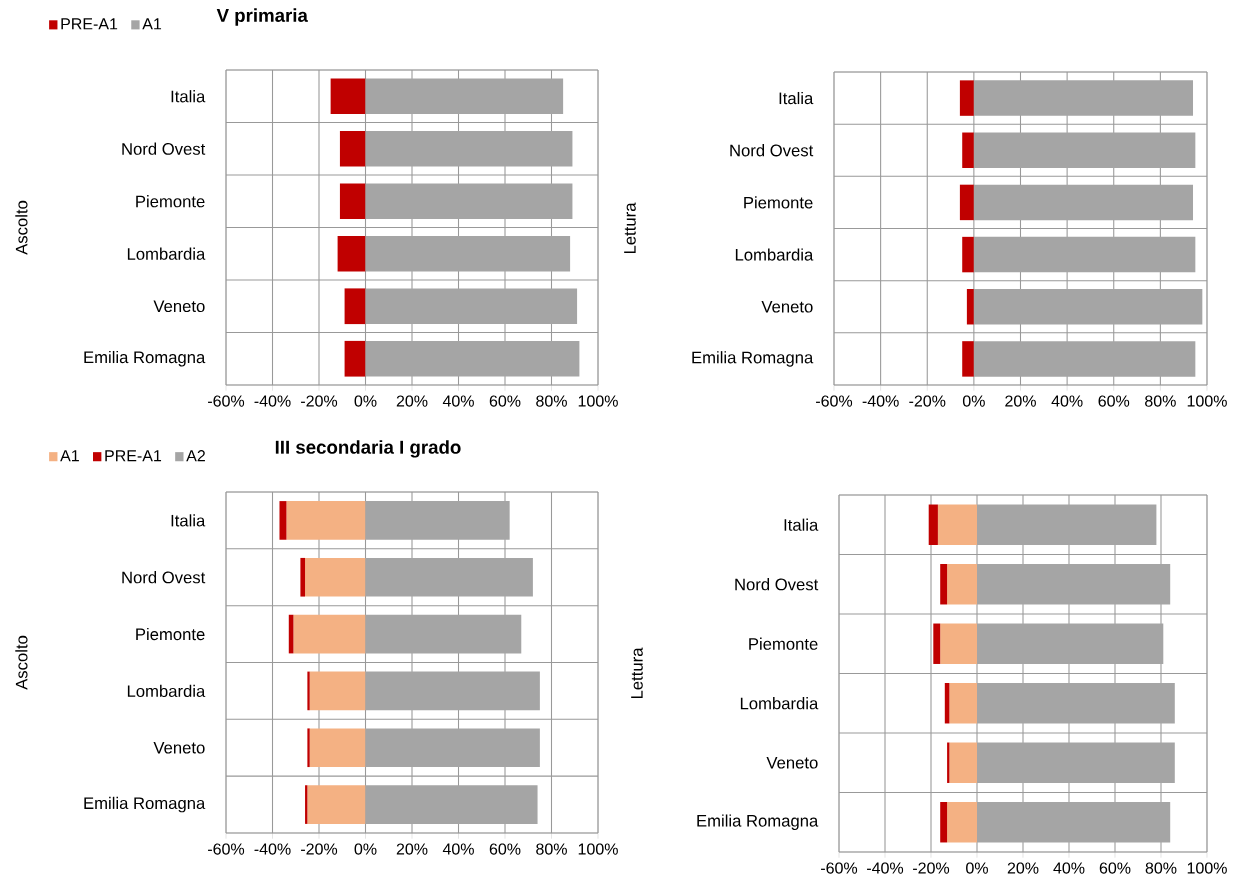  I want to click on x-tick-label: 100%, so click(598, 849).